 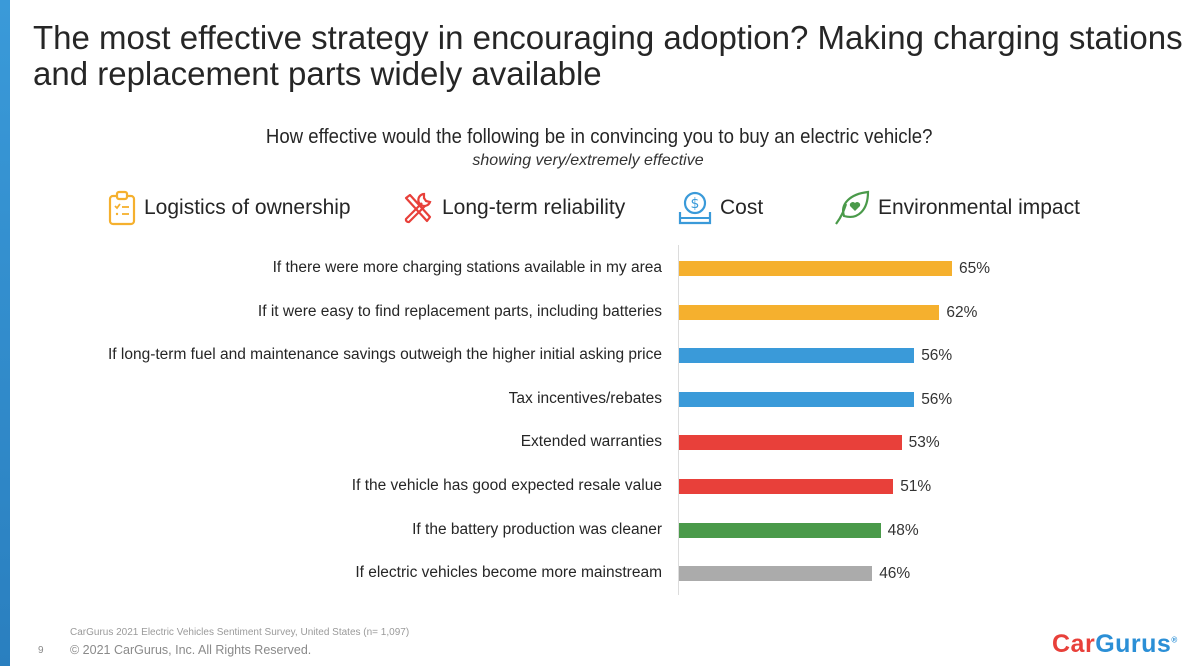 I want to click on chart-axis-line, so click(x=678, y=420).